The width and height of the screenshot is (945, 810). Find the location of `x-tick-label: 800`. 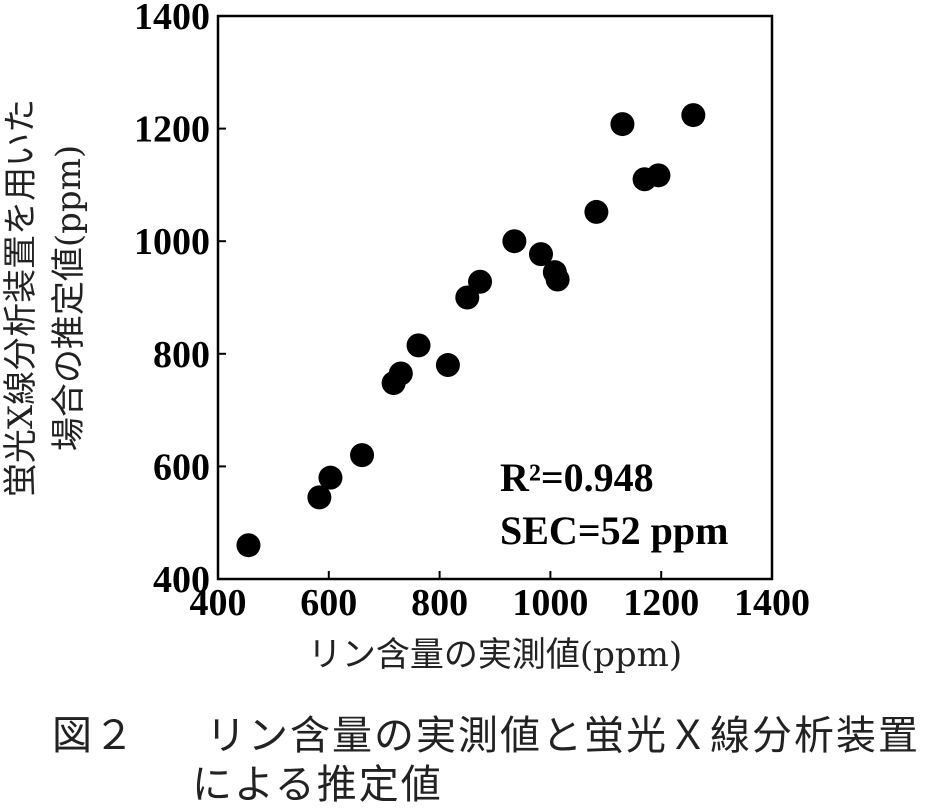

x-tick-label: 800 is located at coordinates (439, 603).